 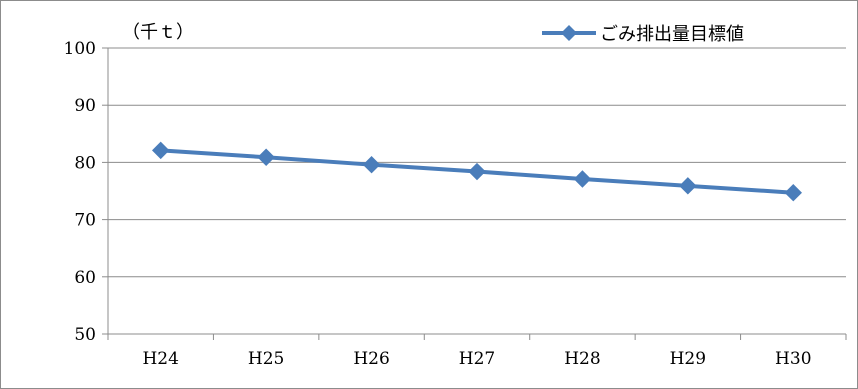 What do you see at coordinates (160, 359) in the screenshot?
I see `x-tick-label: H24` at bounding box center [160, 359].